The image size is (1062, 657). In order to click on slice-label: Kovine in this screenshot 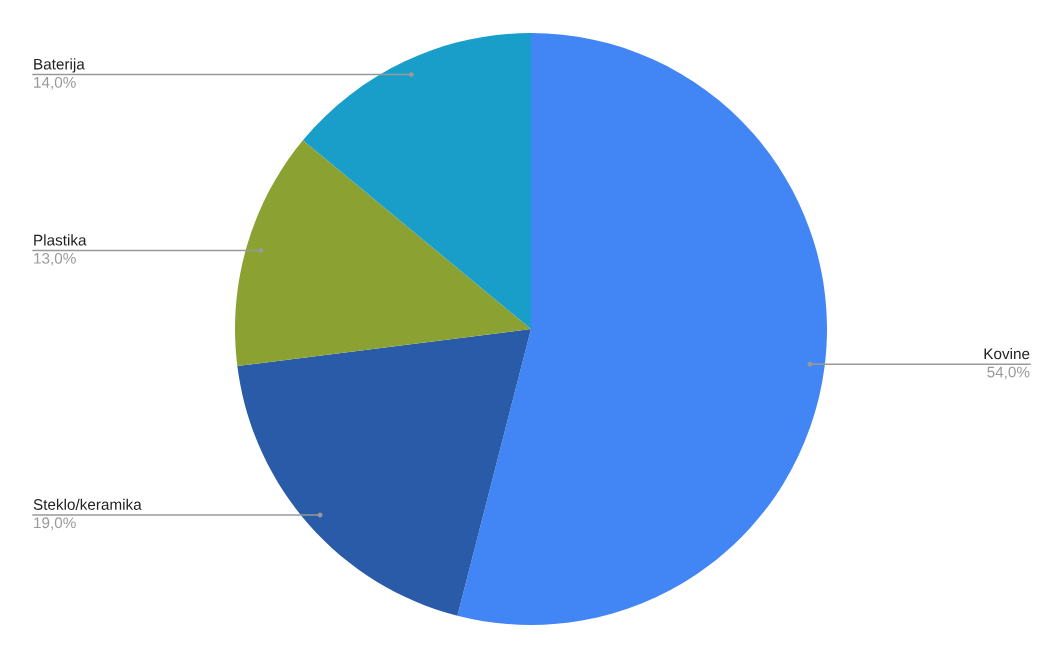, I will do `click(1007, 354)`.